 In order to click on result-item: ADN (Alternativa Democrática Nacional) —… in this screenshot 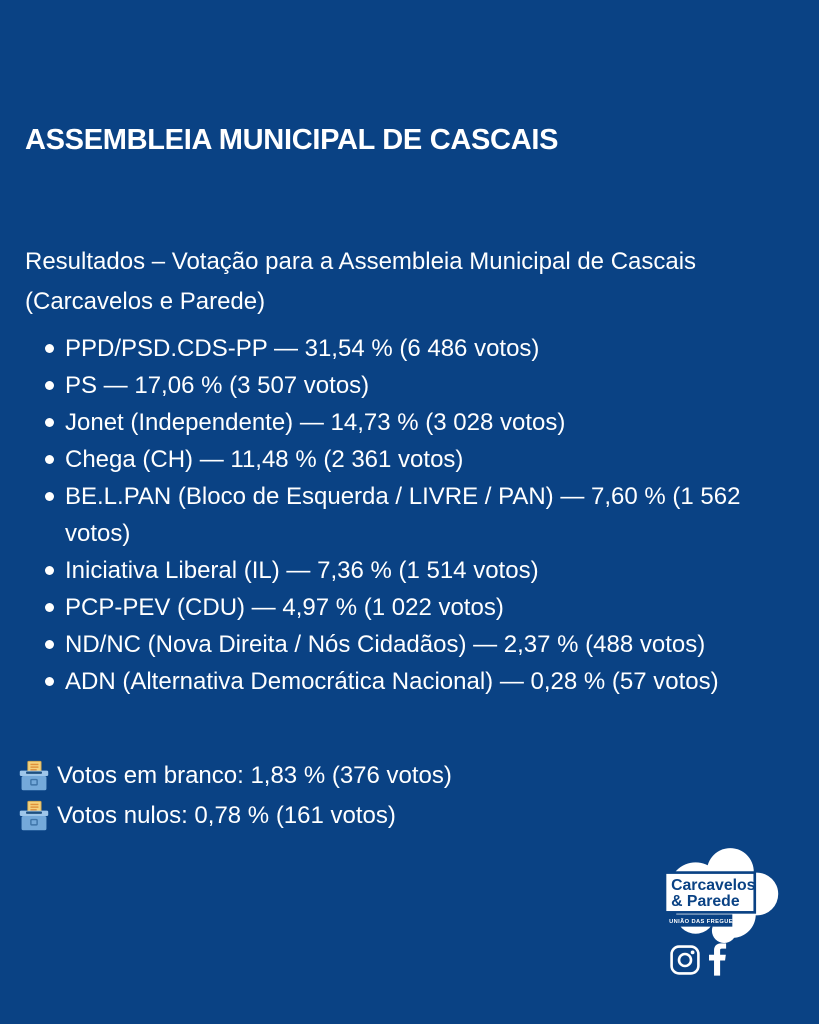, I will do `click(408, 681)`.